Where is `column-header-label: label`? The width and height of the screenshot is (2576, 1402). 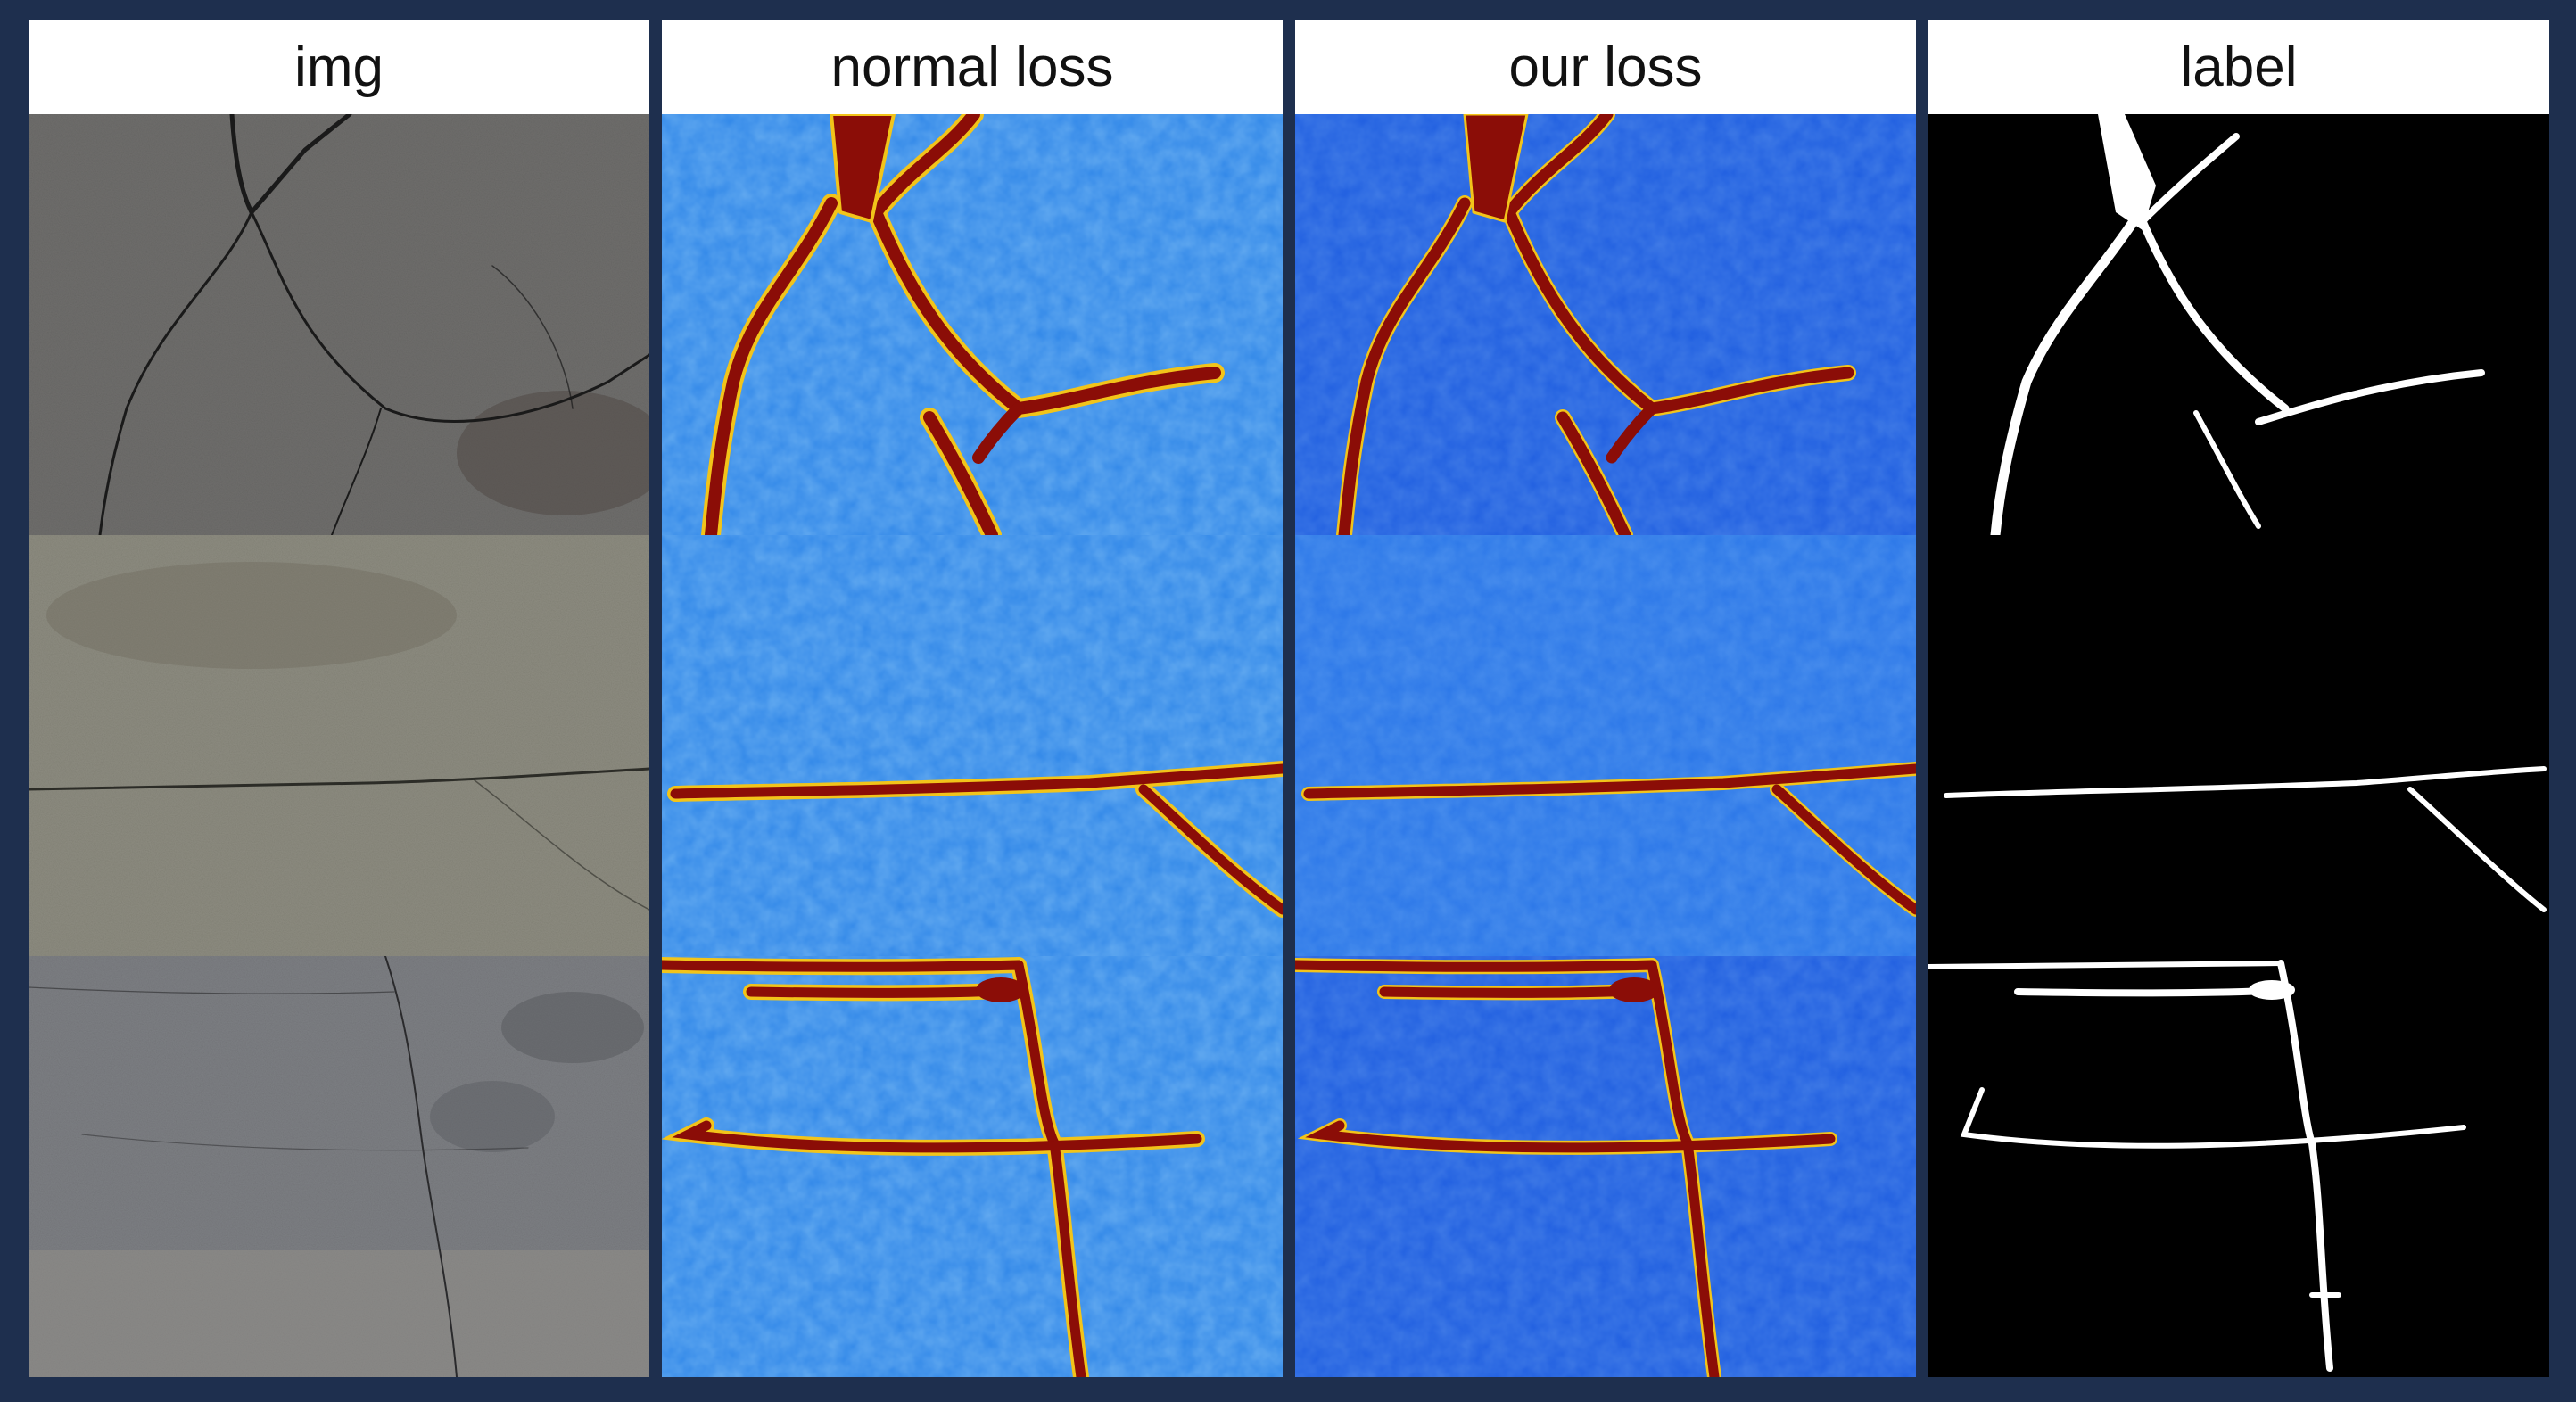
column-header-label: label is located at coordinates (2239, 67).